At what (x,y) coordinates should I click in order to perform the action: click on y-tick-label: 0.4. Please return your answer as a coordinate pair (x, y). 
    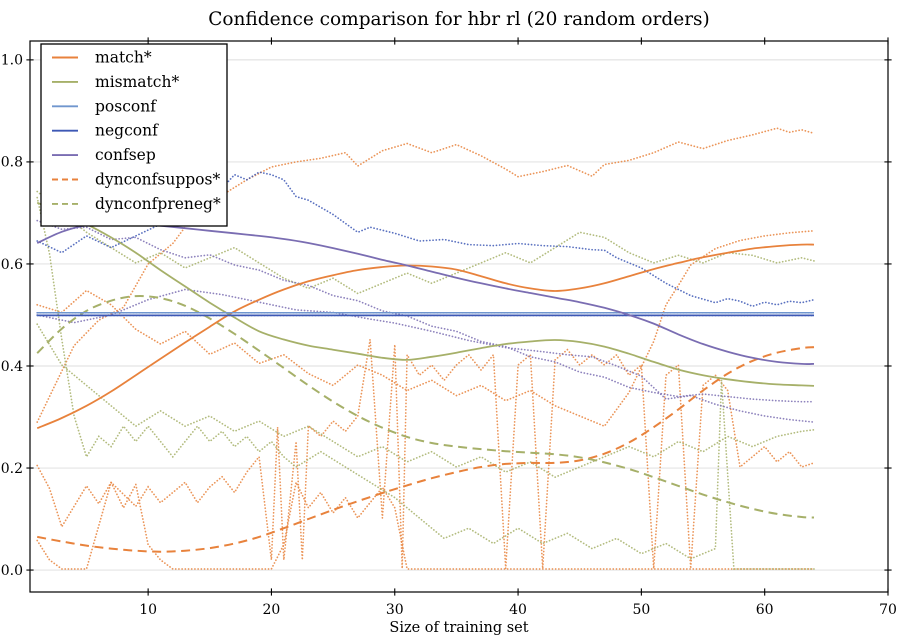
    Looking at the image, I should click on (12, 367).